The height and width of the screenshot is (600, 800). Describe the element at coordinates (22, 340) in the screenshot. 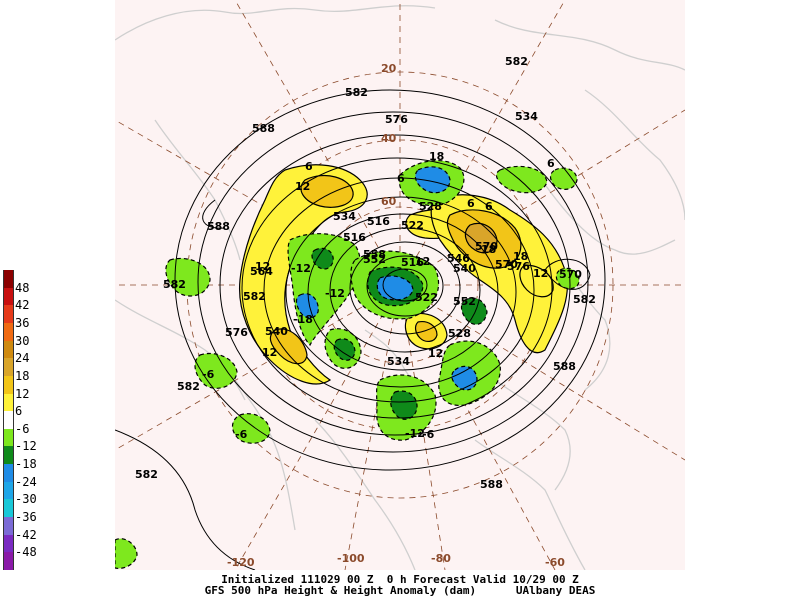

I see `colorbar-tick-label: 30` at that location.